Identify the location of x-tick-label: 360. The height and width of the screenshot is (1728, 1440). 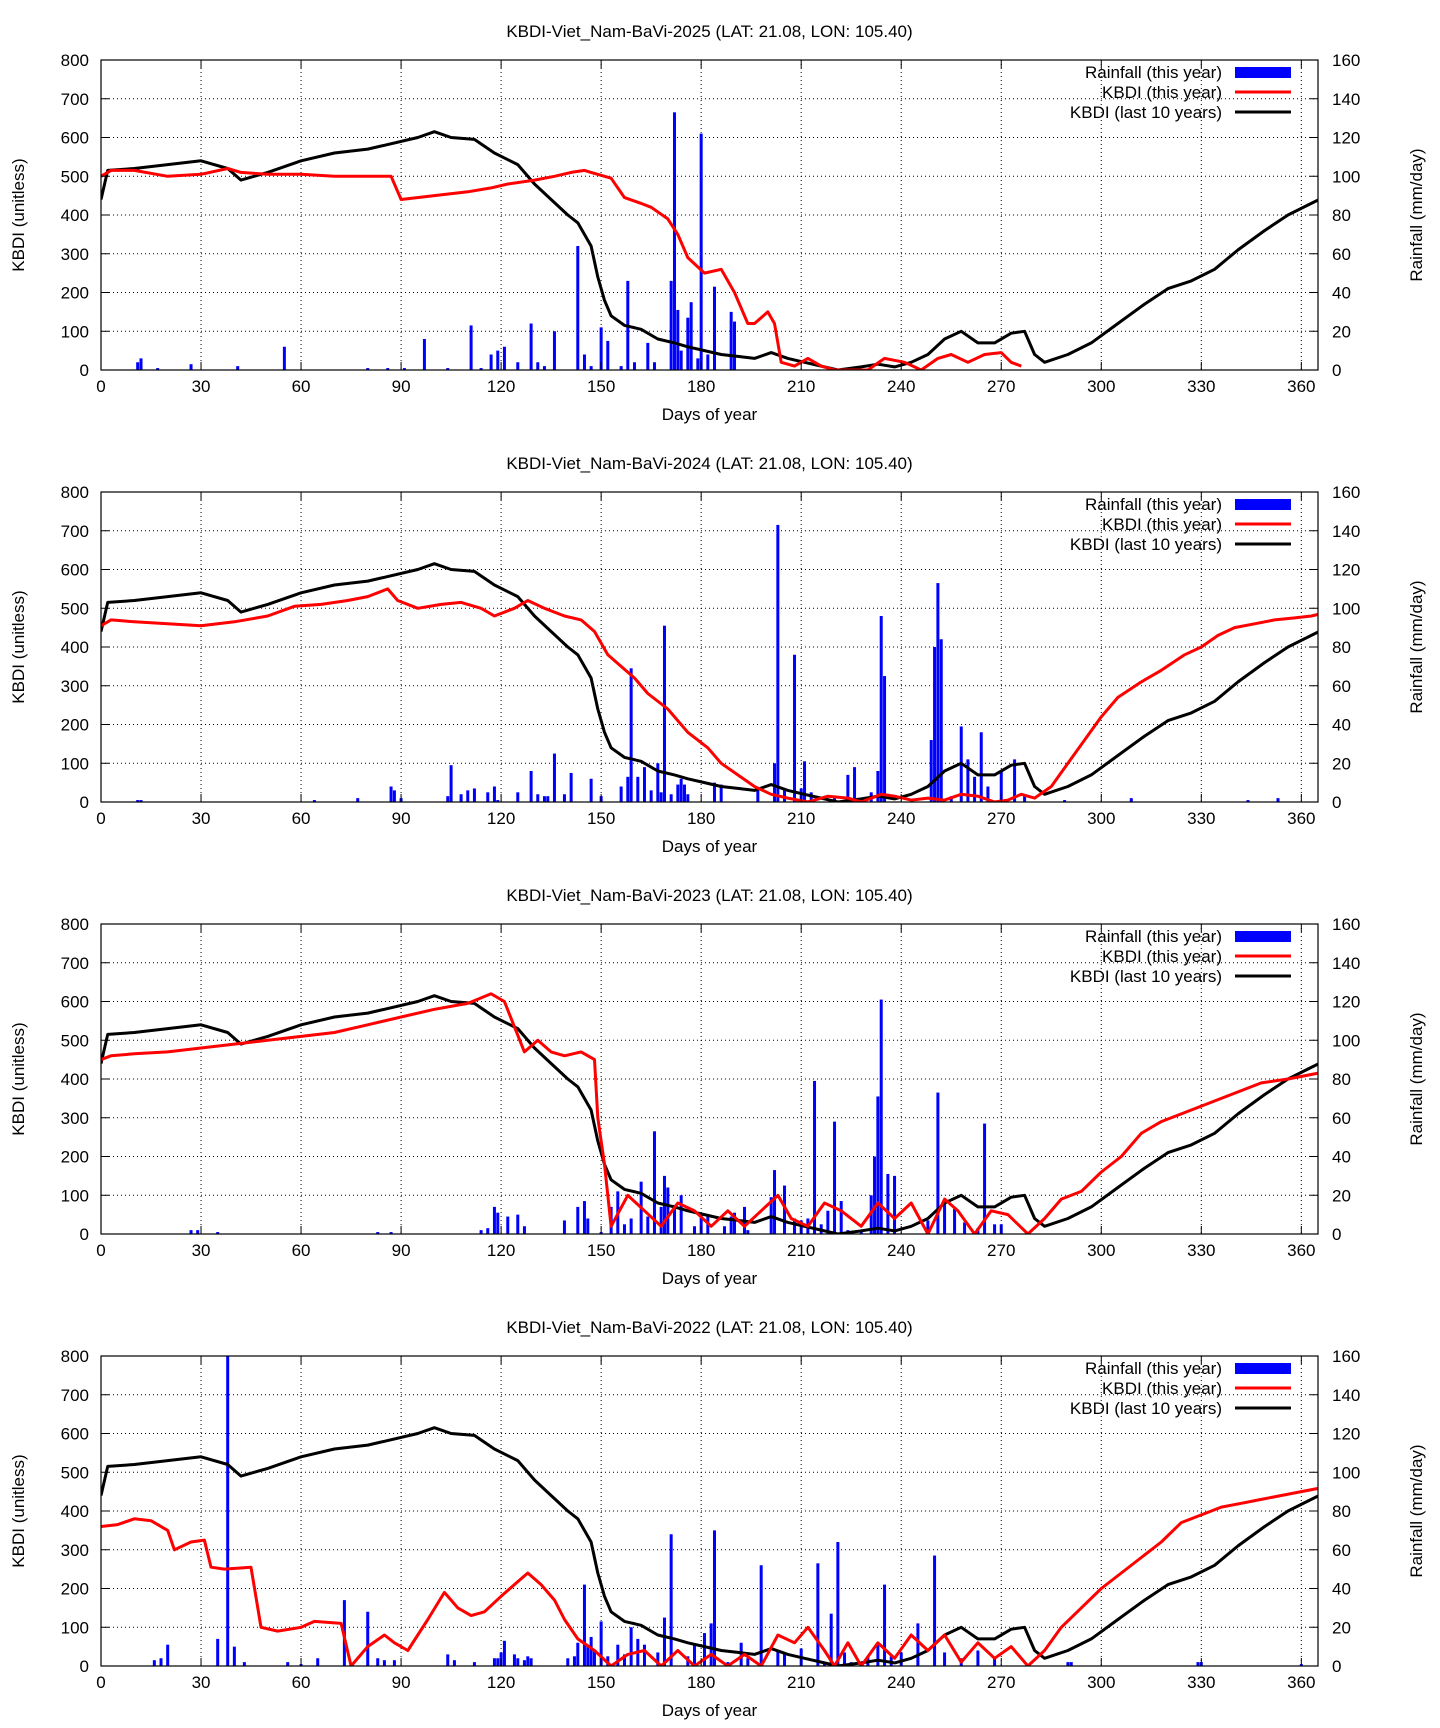
(1301, 818).